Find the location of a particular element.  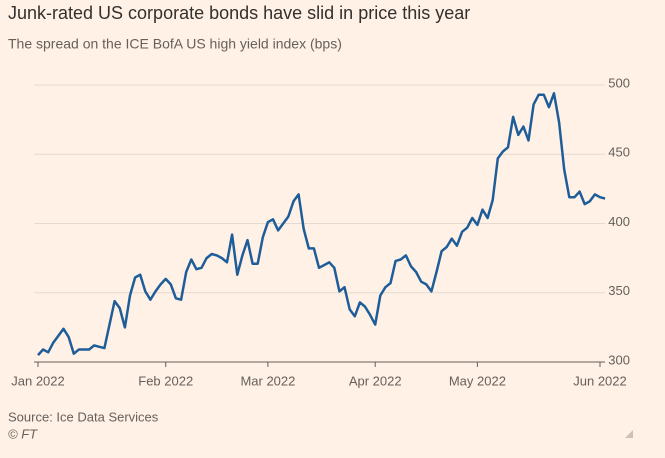

x-tick-label: May 2022 is located at coordinates (477, 380).